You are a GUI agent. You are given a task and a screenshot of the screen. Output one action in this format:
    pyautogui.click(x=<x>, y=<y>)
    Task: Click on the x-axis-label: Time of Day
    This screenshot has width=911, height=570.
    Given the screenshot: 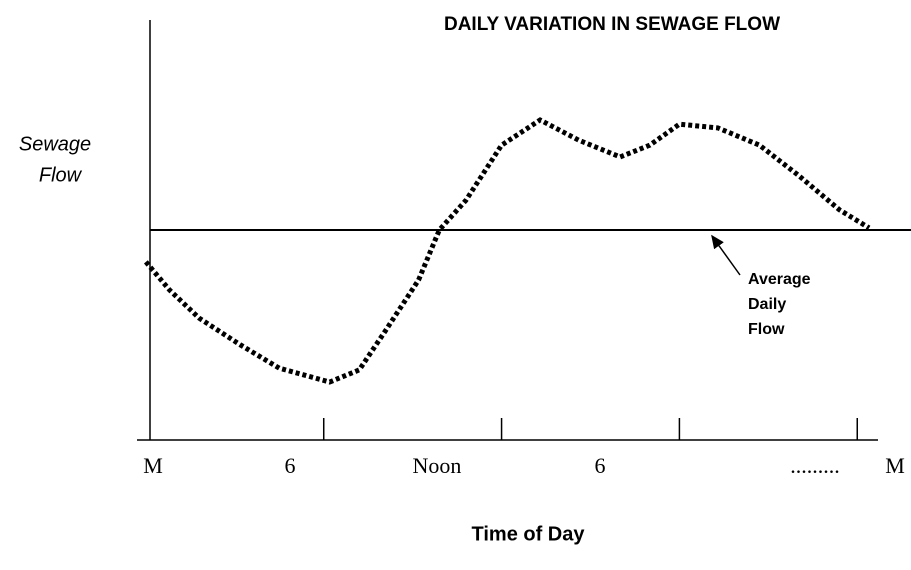 What is the action you would take?
    pyautogui.click(x=529, y=534)
    